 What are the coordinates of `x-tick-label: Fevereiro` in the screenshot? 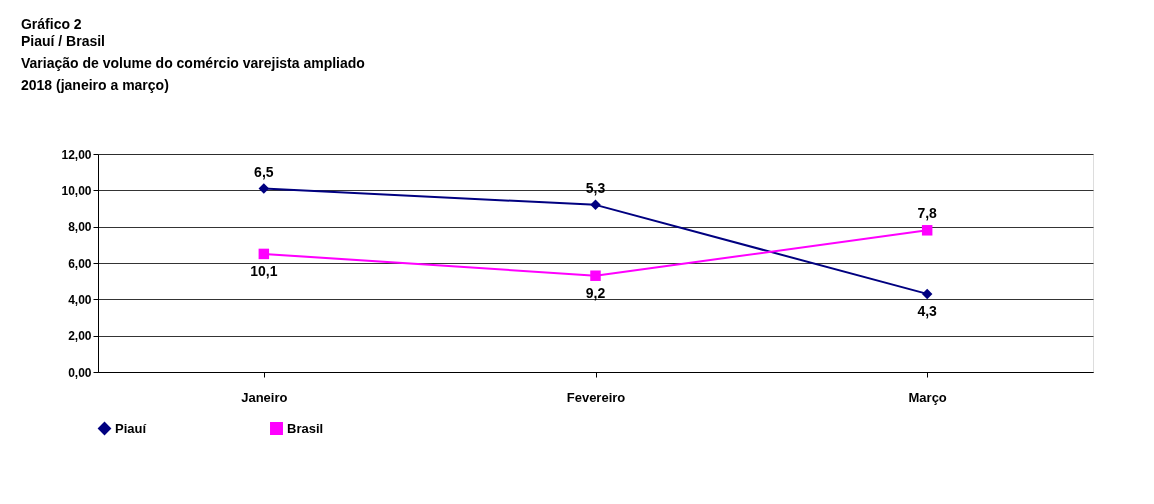 It's located at (596, 397).